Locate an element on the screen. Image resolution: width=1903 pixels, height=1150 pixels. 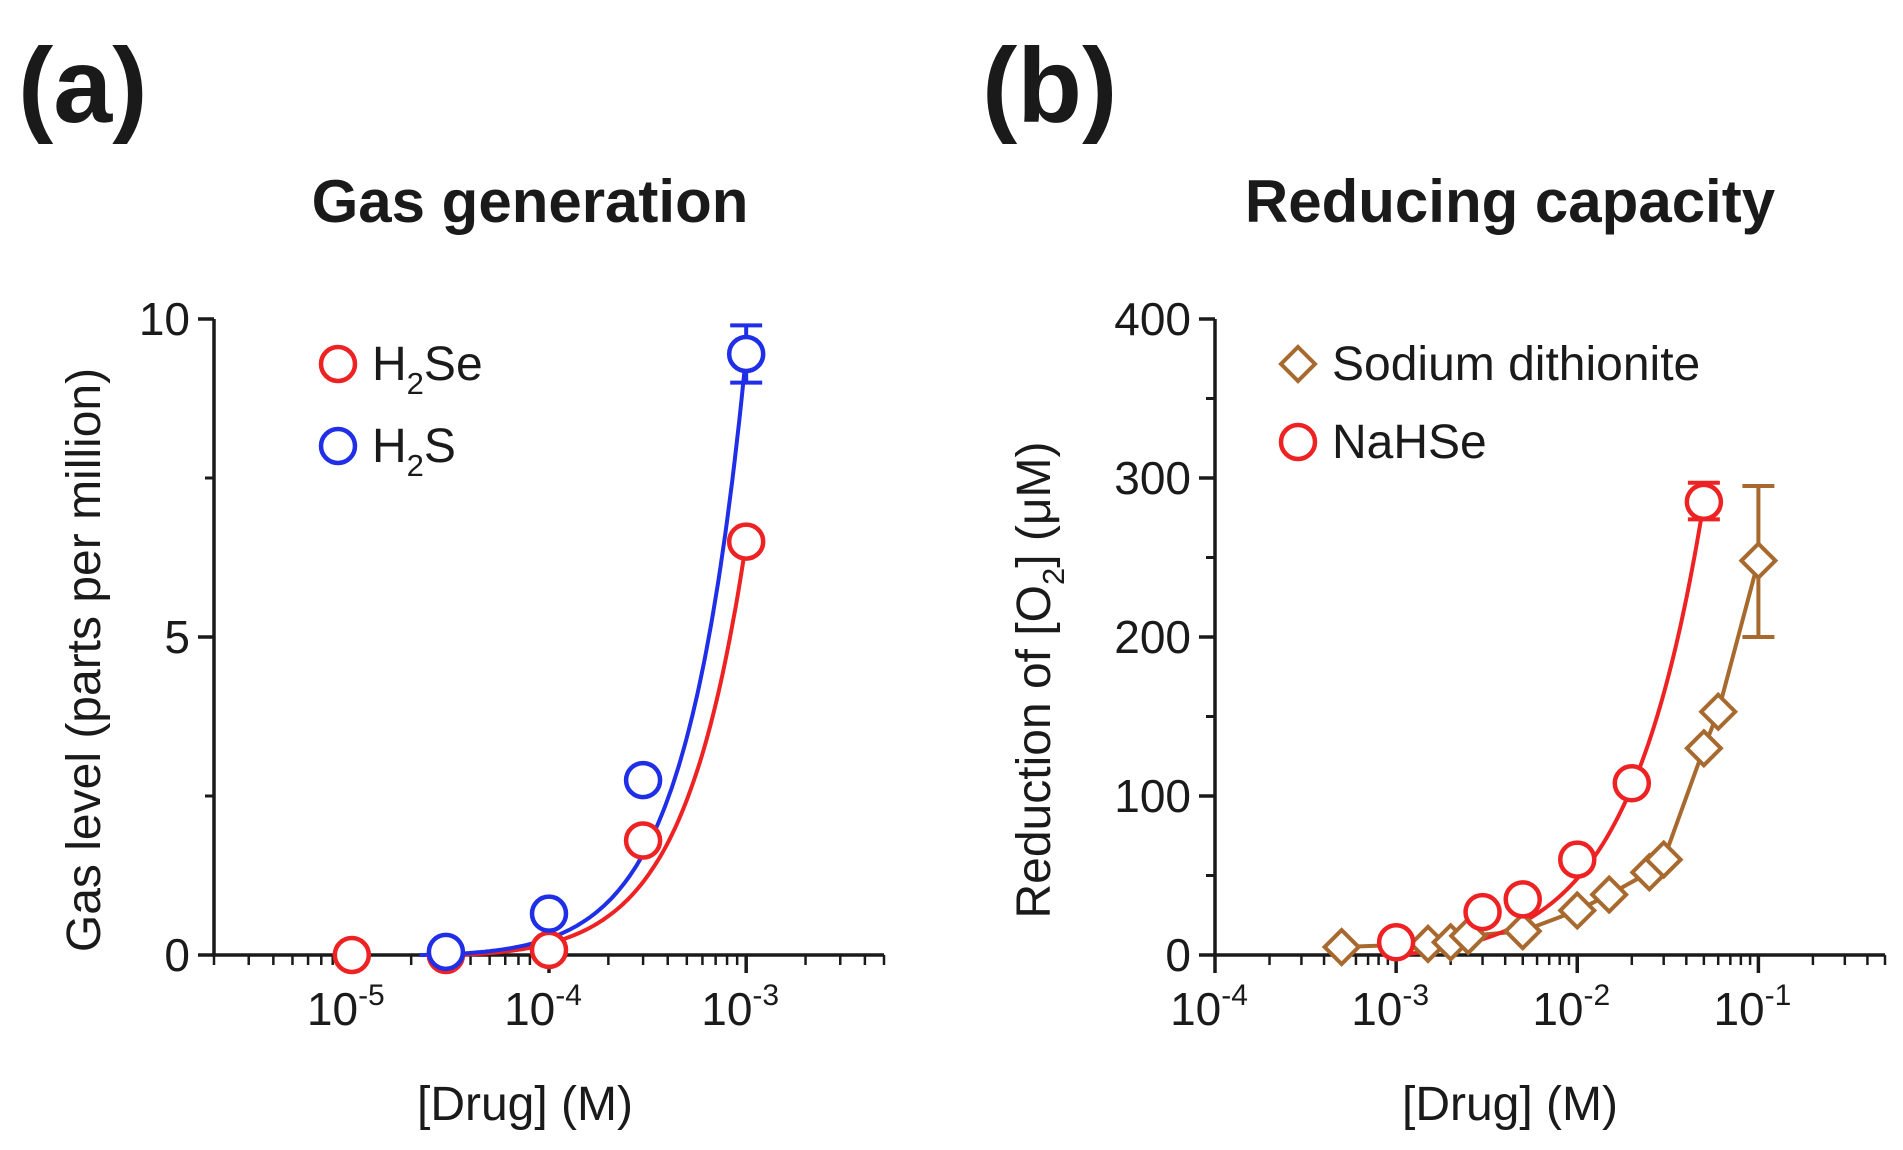
y-tick-label-a: 10 is located at coordinates (164, 319).